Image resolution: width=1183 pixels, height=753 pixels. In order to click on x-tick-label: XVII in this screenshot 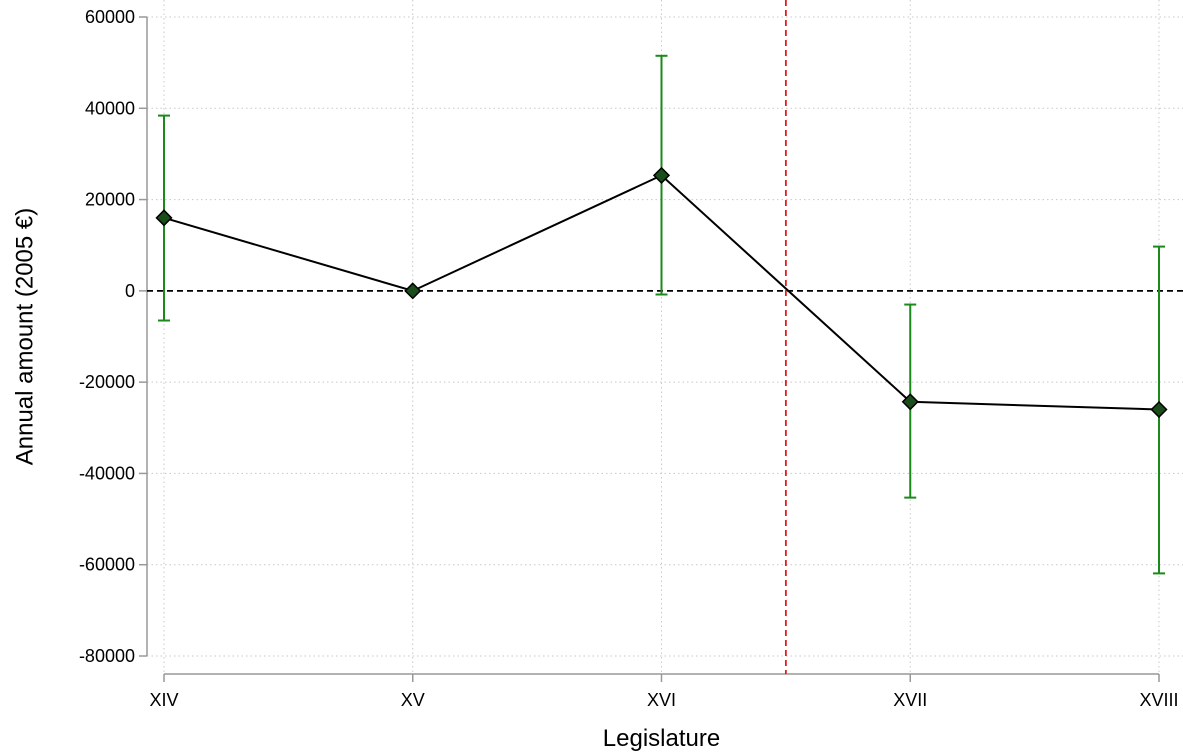, I will do `click(910, 700)`.